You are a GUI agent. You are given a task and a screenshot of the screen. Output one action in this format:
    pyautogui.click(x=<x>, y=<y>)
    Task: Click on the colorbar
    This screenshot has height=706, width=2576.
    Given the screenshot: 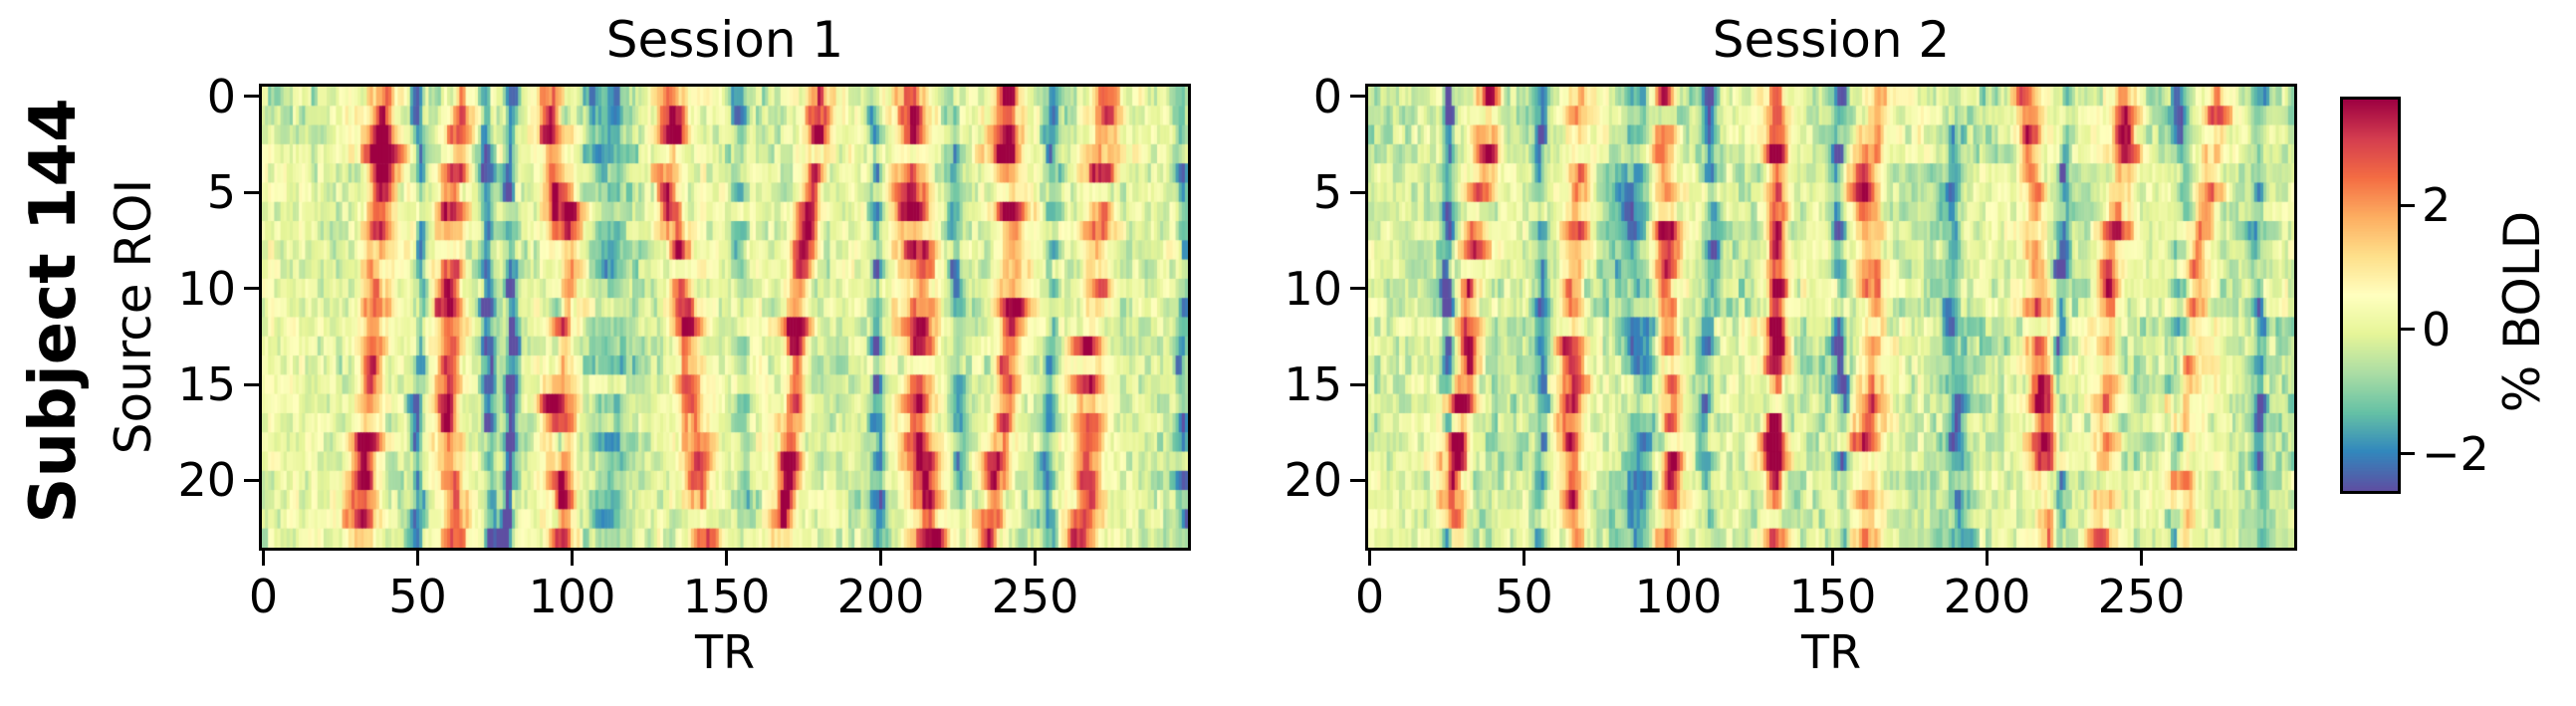 What is the action you would take?
    pyautogui.click(x=2370, y=295)
    